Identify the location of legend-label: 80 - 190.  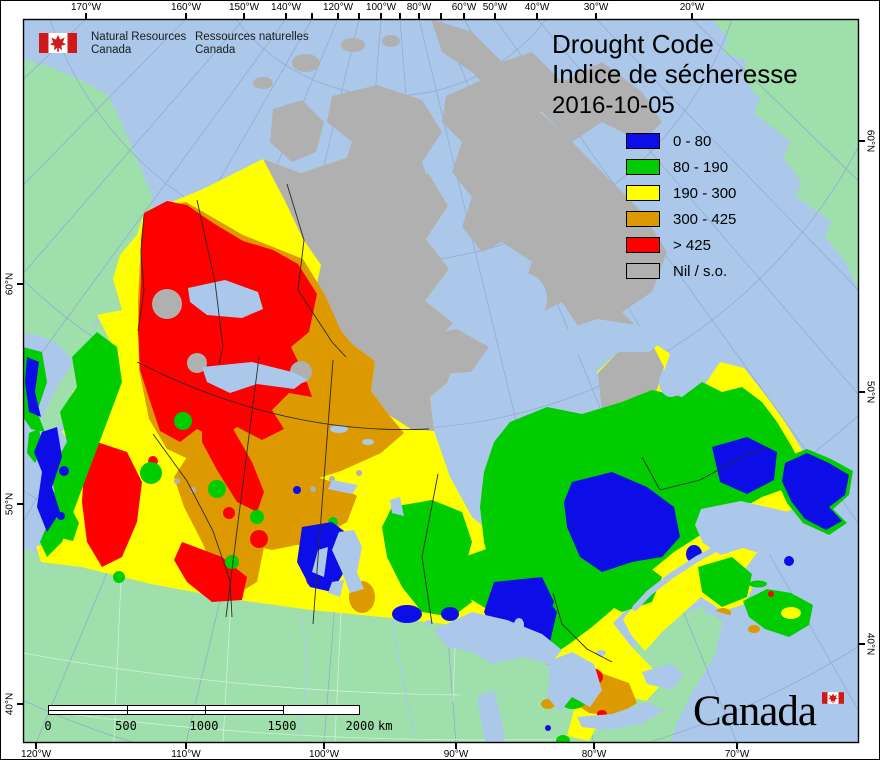
(701, 167).